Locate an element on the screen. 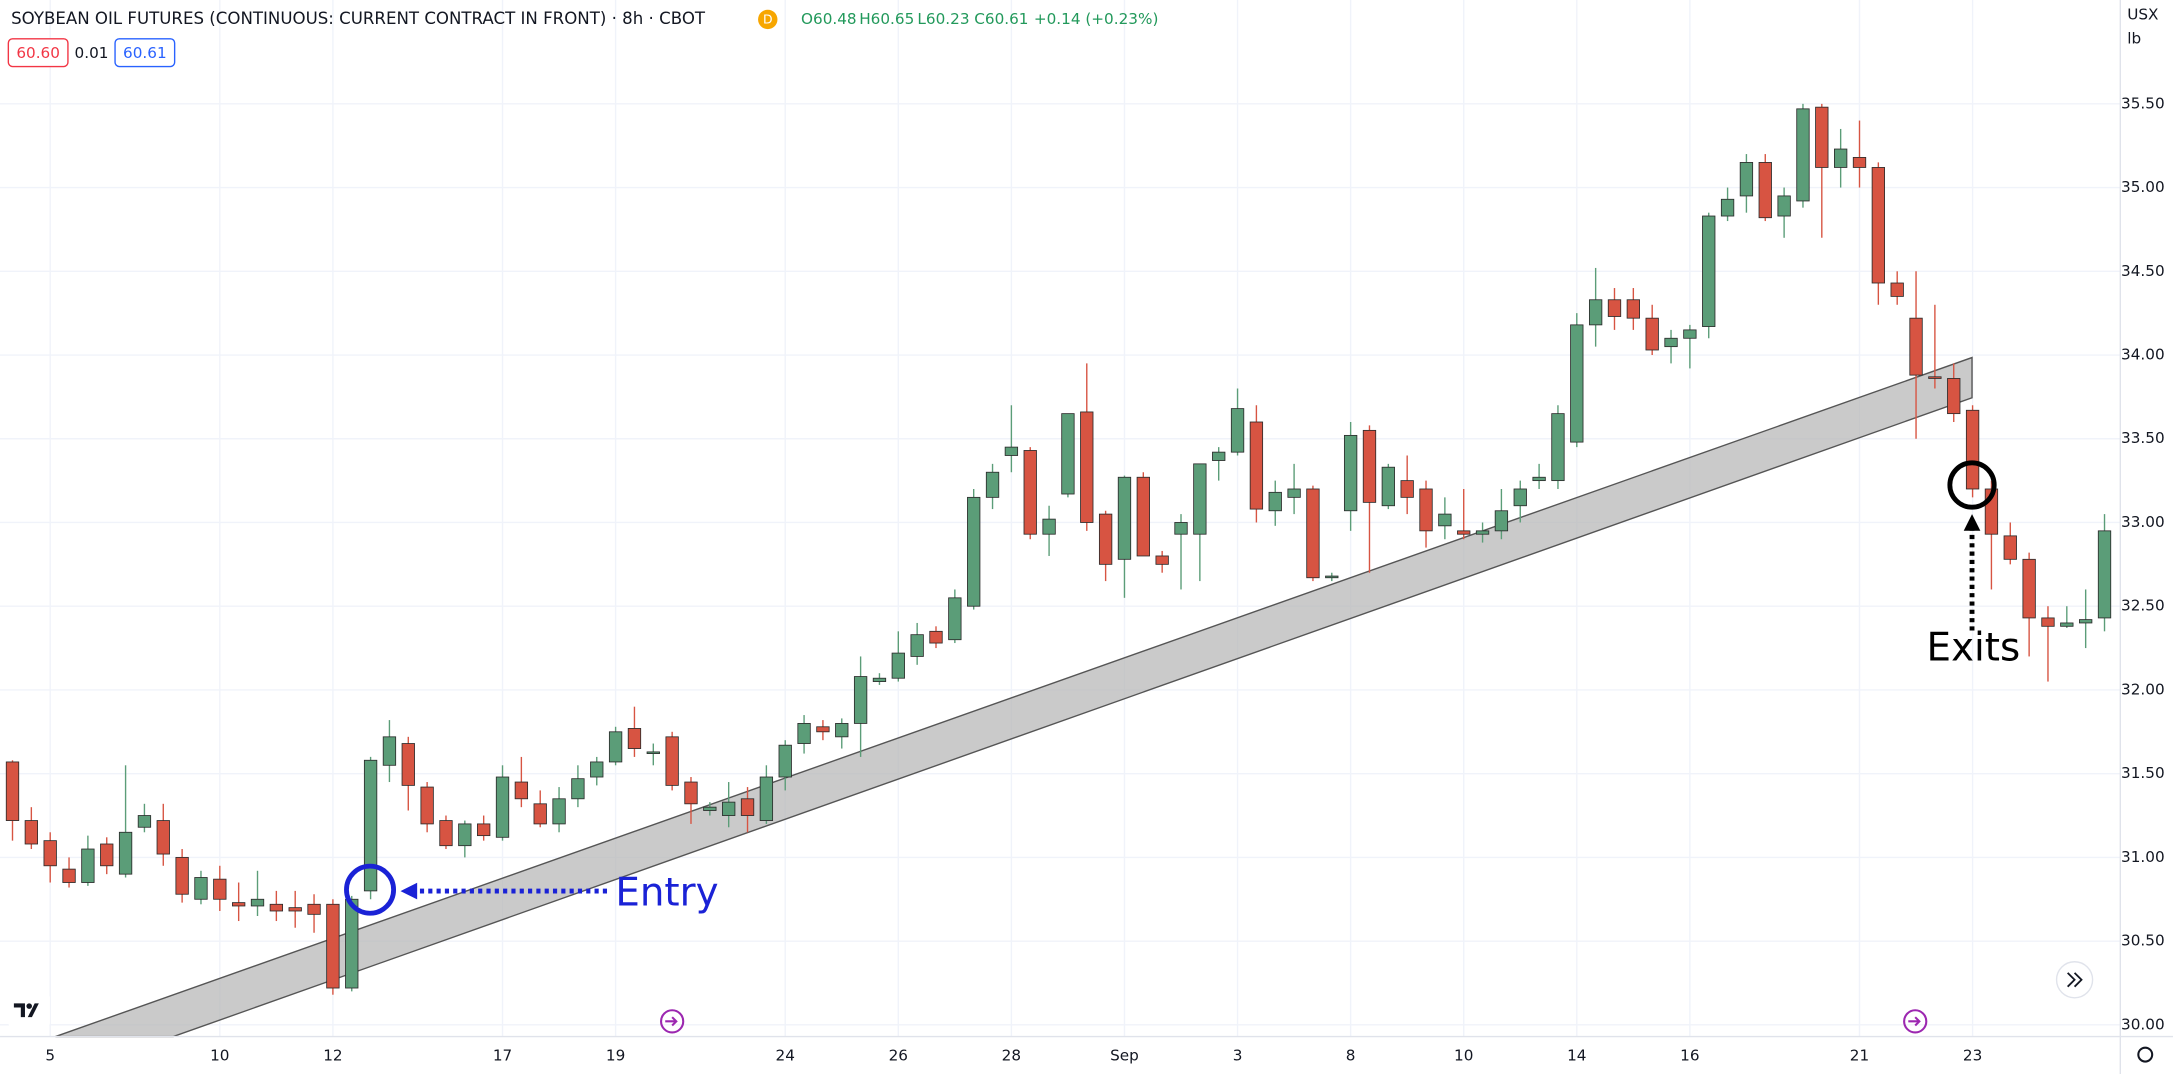 The image size is (2173, 1074). exit-arrowhead is located at coordinates (1972, 522).